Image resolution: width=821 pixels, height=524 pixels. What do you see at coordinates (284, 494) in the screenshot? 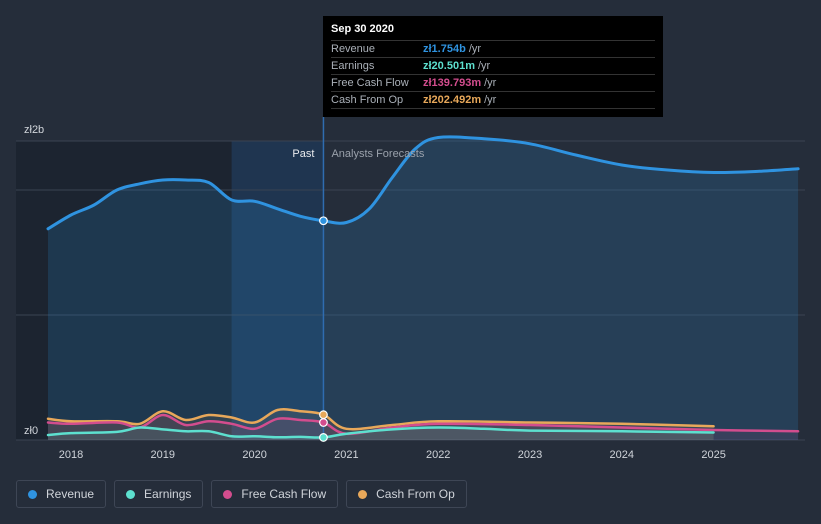
I see `legend-label: Free Cash Flow` at bounding box center [284, 494].